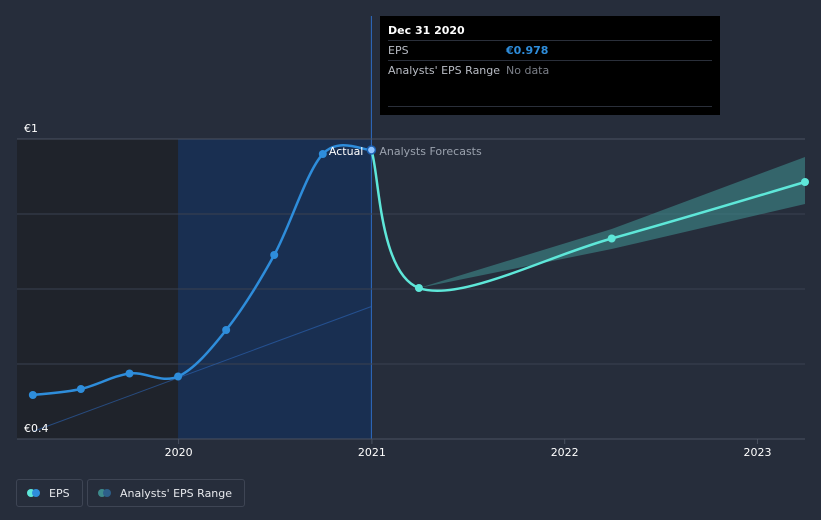 Image resolution: width=821 pixels, height=520 pixels. I want to click on eps-range-band, so click(588, 219).